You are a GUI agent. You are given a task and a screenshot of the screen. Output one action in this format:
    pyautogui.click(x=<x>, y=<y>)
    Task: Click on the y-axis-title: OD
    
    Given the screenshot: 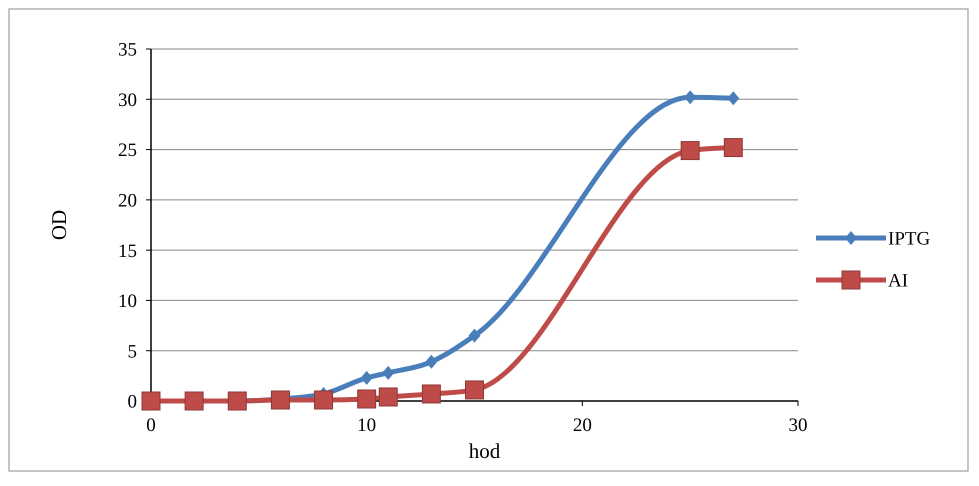 What is the action you would take?
    pyautogui.click(x=59, y=225)
    